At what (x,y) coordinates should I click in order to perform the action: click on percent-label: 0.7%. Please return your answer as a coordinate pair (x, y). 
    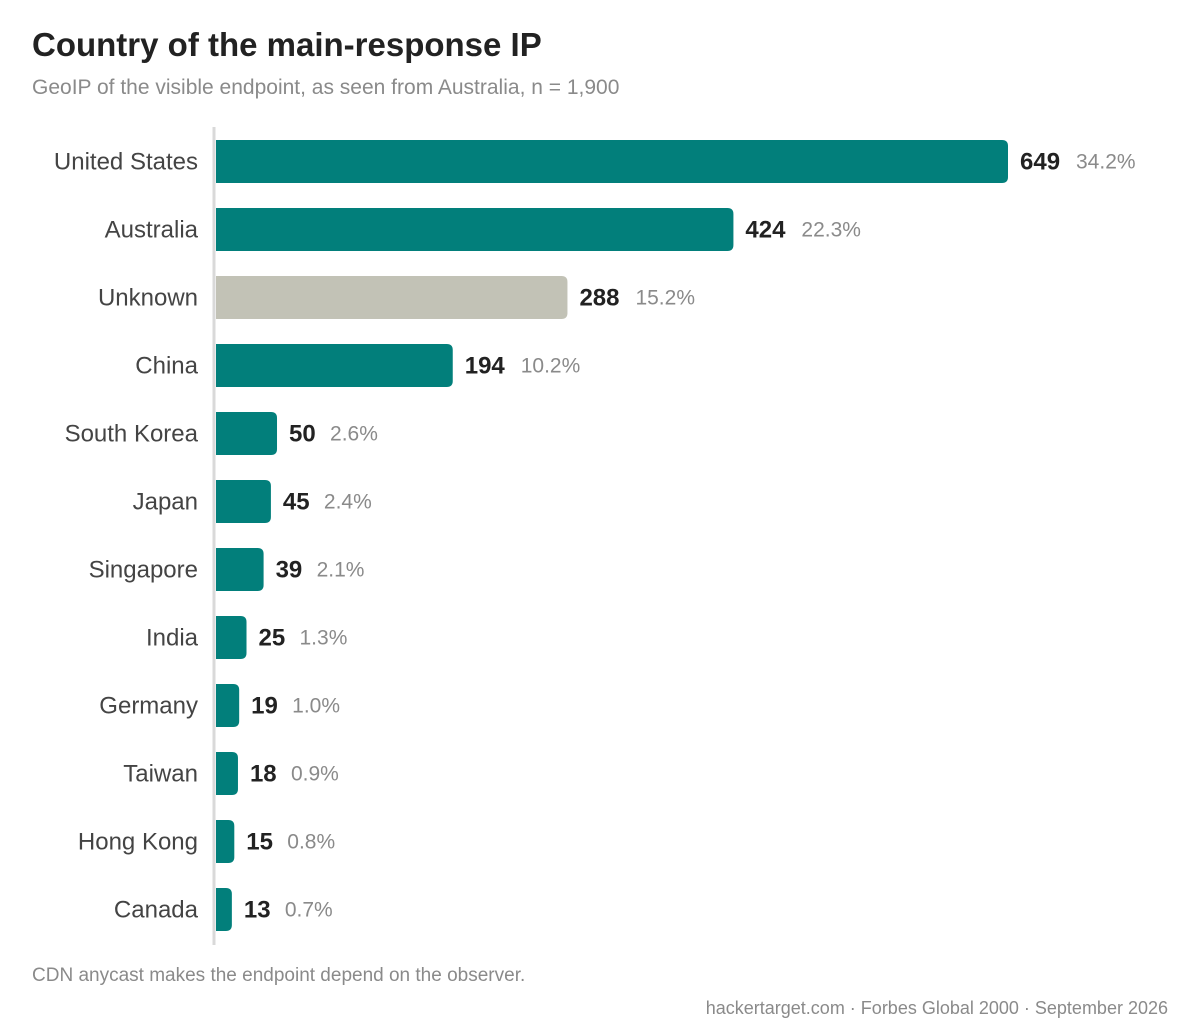
    Looking at the image, I should click on (309, 910).